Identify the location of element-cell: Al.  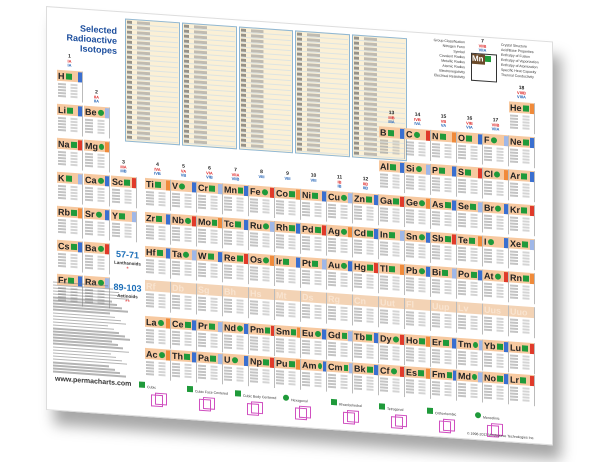
(392, 177).